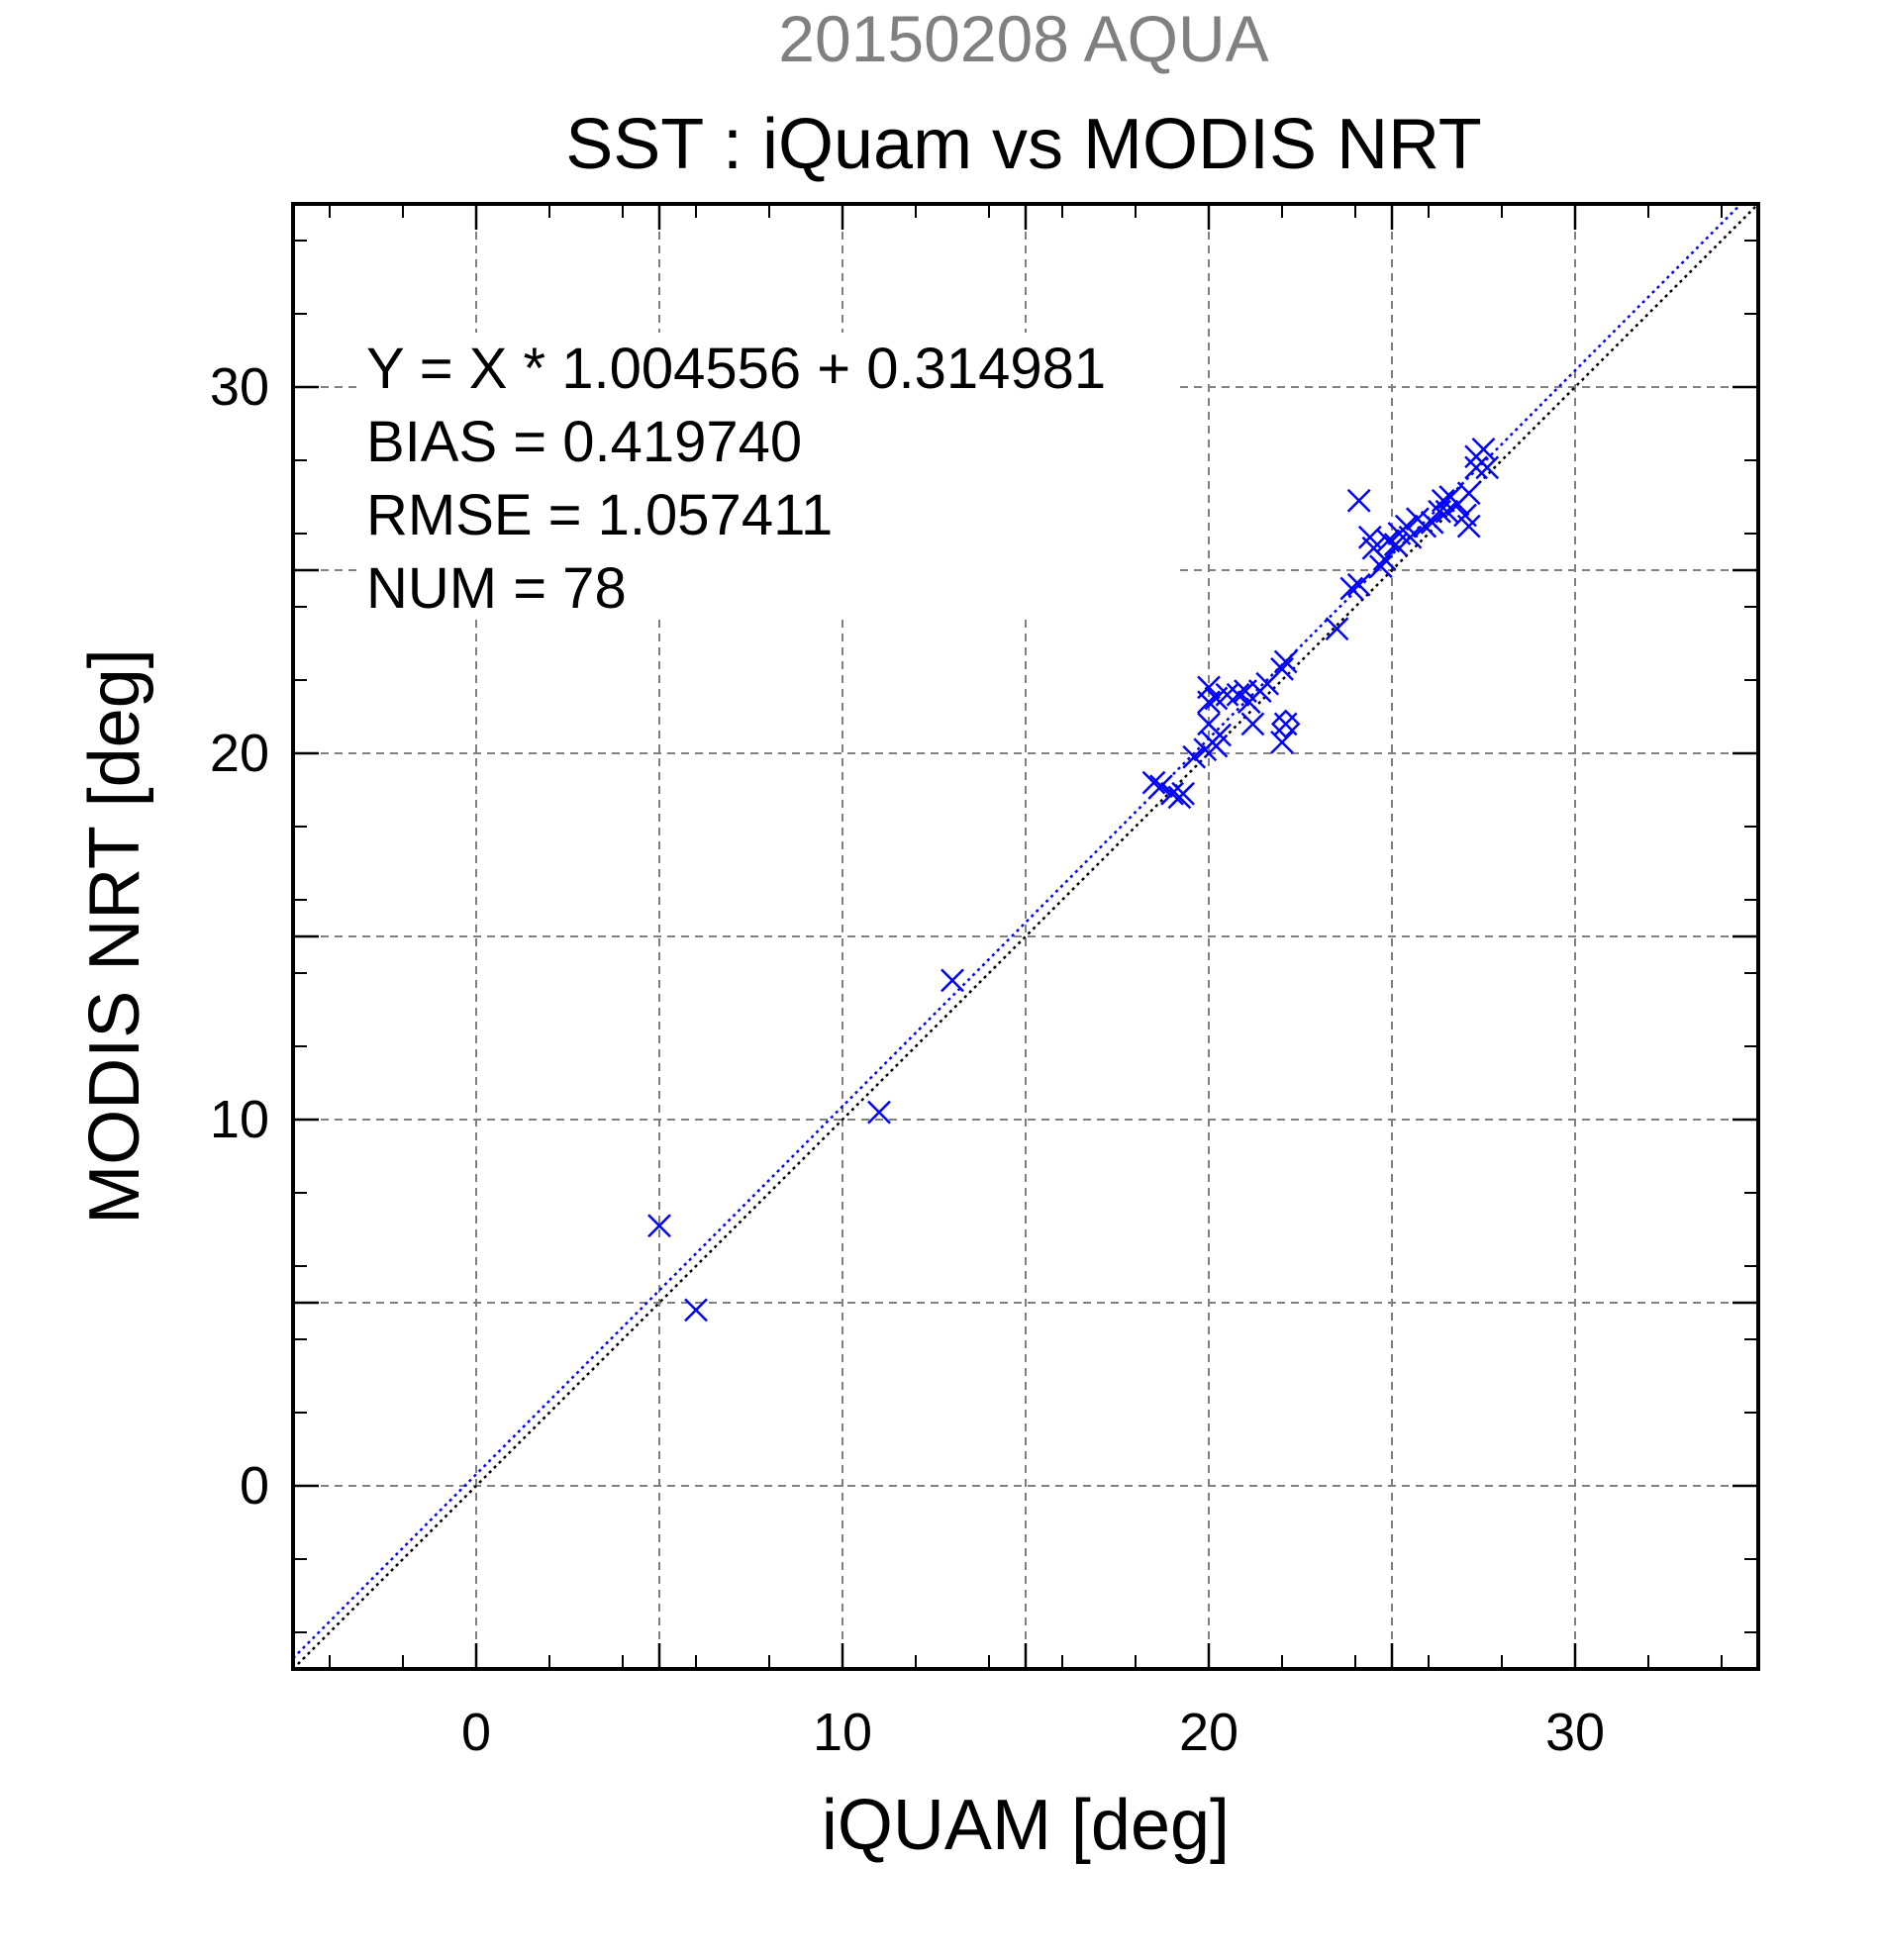 The image size is (1881, 1960). What do you see at coordinates (1575, 1732) in the screenshot?
I see `x-tick-label: 30` at bounding box center [1575, 1732].